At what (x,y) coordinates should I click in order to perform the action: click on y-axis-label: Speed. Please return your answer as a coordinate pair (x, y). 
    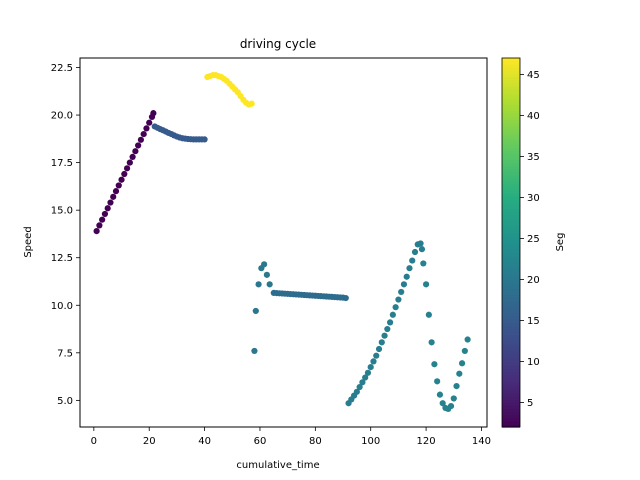
    Looking at the image, I should click on (28, 241).